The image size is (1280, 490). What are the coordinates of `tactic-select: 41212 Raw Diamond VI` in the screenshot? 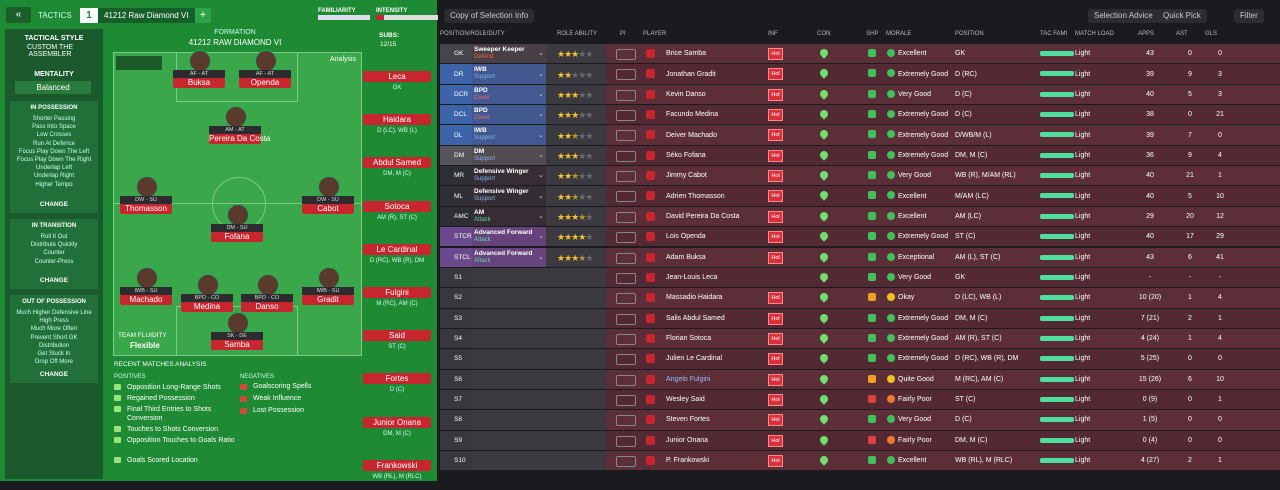 It's located at (147, 15).